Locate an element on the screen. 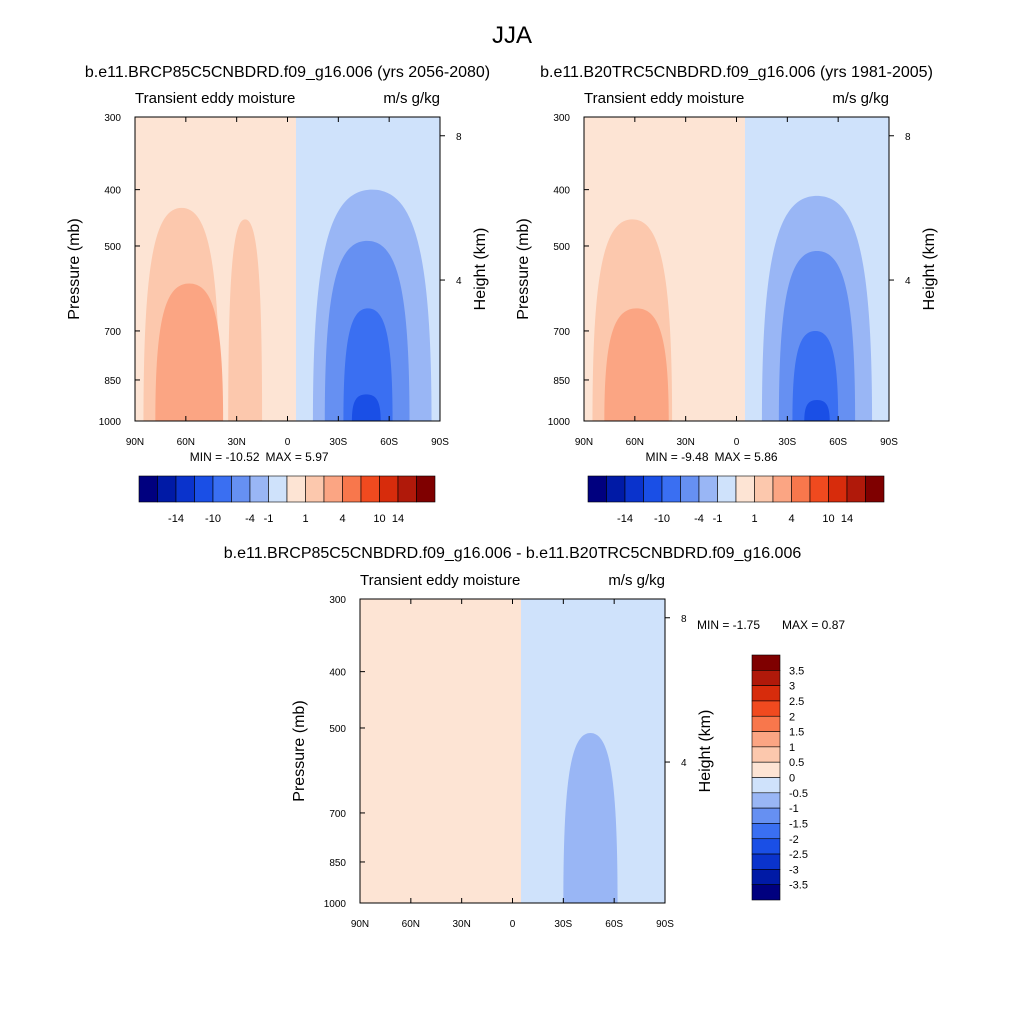 This screenshot has height=1024, width=1024. x-tick-label: 60S is located at coordinates (614, 924).